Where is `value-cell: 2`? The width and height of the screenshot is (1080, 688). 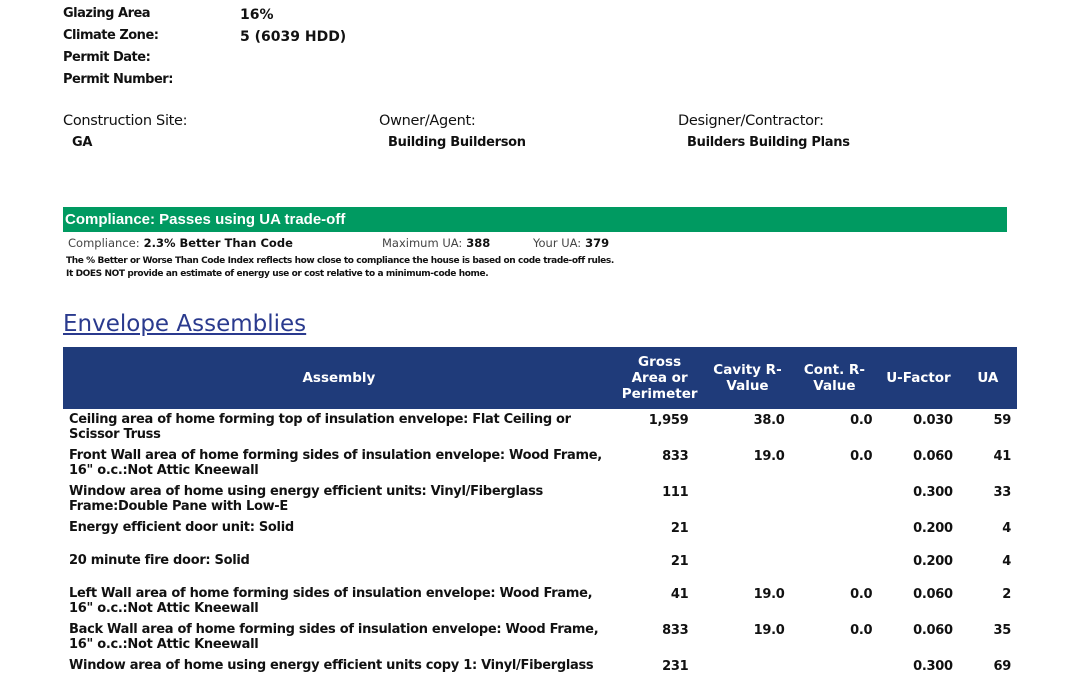
value-cell: 2 is located at coordinates (1006, 594).